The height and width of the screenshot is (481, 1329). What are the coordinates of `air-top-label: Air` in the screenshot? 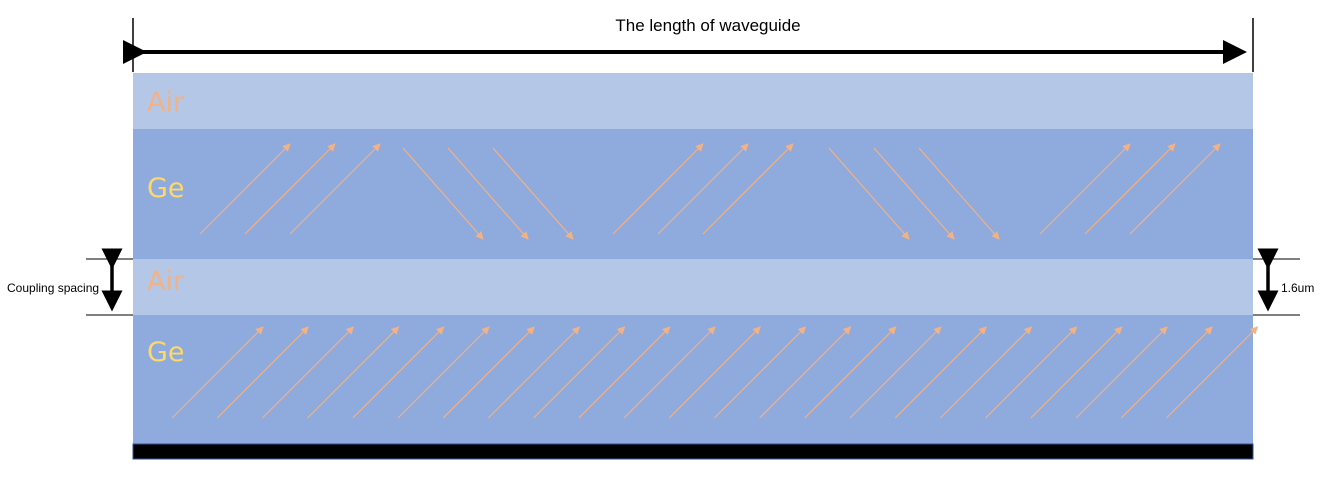 It's located at (166, 102).